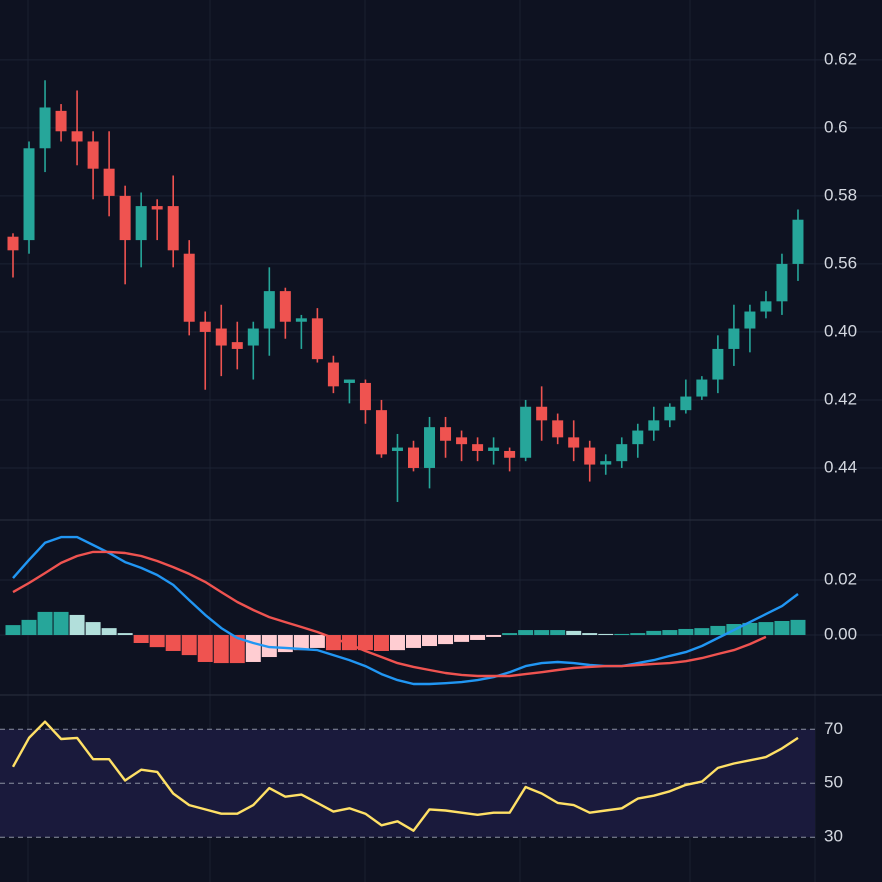  Describe the element at coordinates (833, 836) in the screenshot. I see `y-tick-label: 30` at that location.